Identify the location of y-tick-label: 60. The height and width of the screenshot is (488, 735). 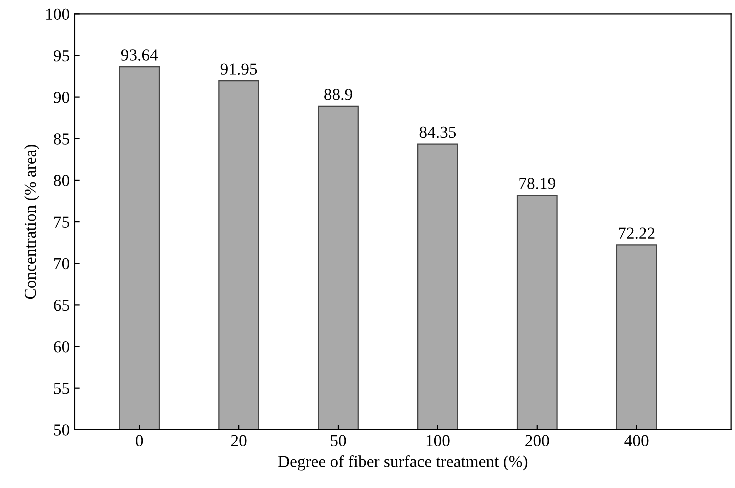
(62, 347).